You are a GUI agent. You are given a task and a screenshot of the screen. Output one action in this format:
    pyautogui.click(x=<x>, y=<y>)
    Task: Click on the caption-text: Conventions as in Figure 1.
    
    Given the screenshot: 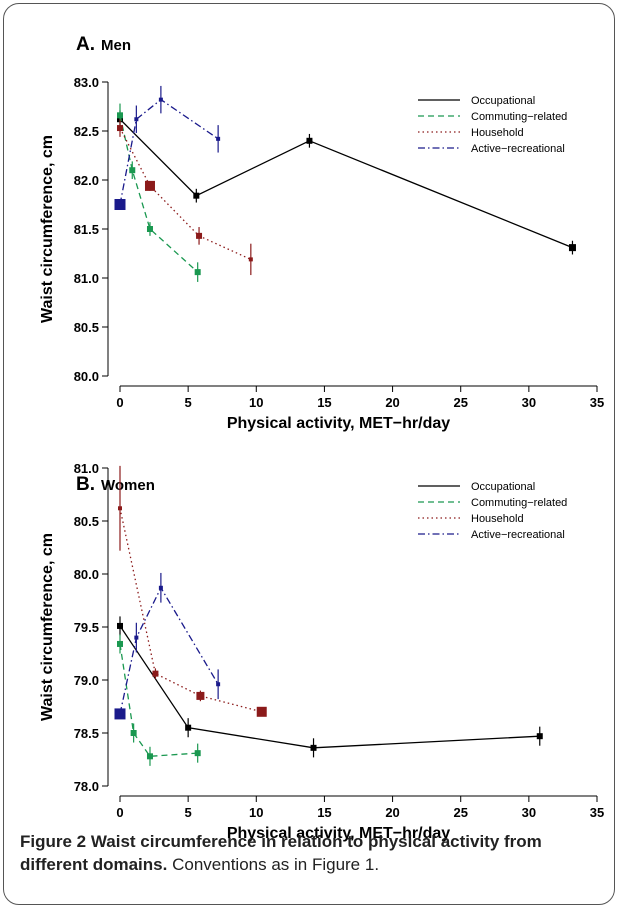 What is the action you would take?
    pyautogui.click(x=276, y=864)
    